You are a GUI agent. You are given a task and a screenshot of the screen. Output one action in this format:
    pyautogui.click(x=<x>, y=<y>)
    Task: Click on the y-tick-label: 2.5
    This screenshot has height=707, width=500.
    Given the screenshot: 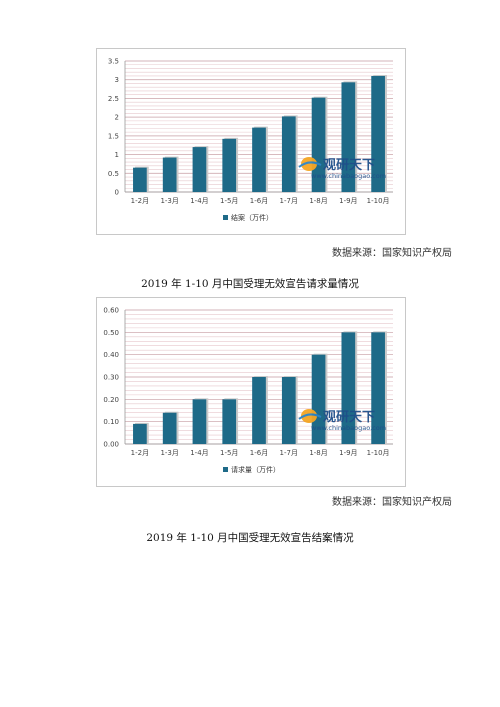 What is the action you would take?
    pyautogui.click(x=113, y=99)
    